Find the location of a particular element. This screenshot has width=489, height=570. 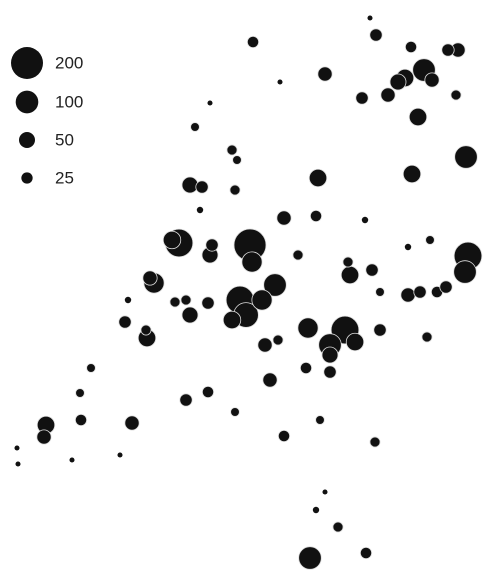

legend-label: 50 is located at coordinates (64, 139).